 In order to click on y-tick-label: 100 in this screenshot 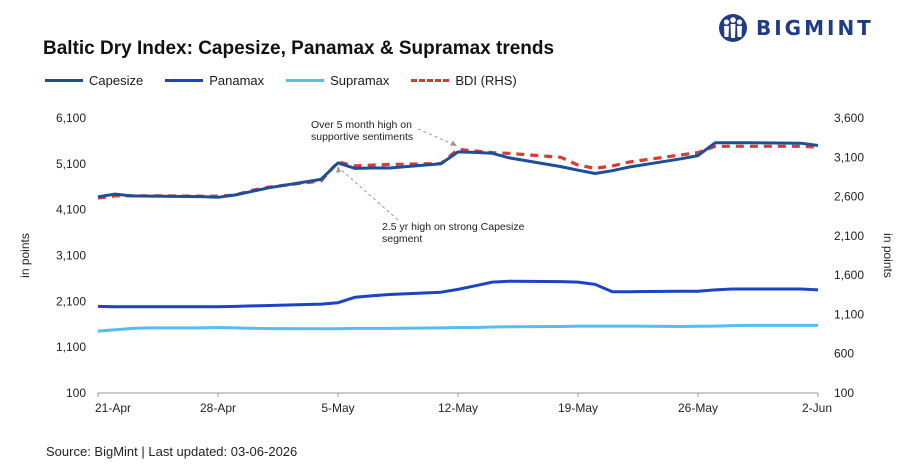, I will do `click(76, 393)`.